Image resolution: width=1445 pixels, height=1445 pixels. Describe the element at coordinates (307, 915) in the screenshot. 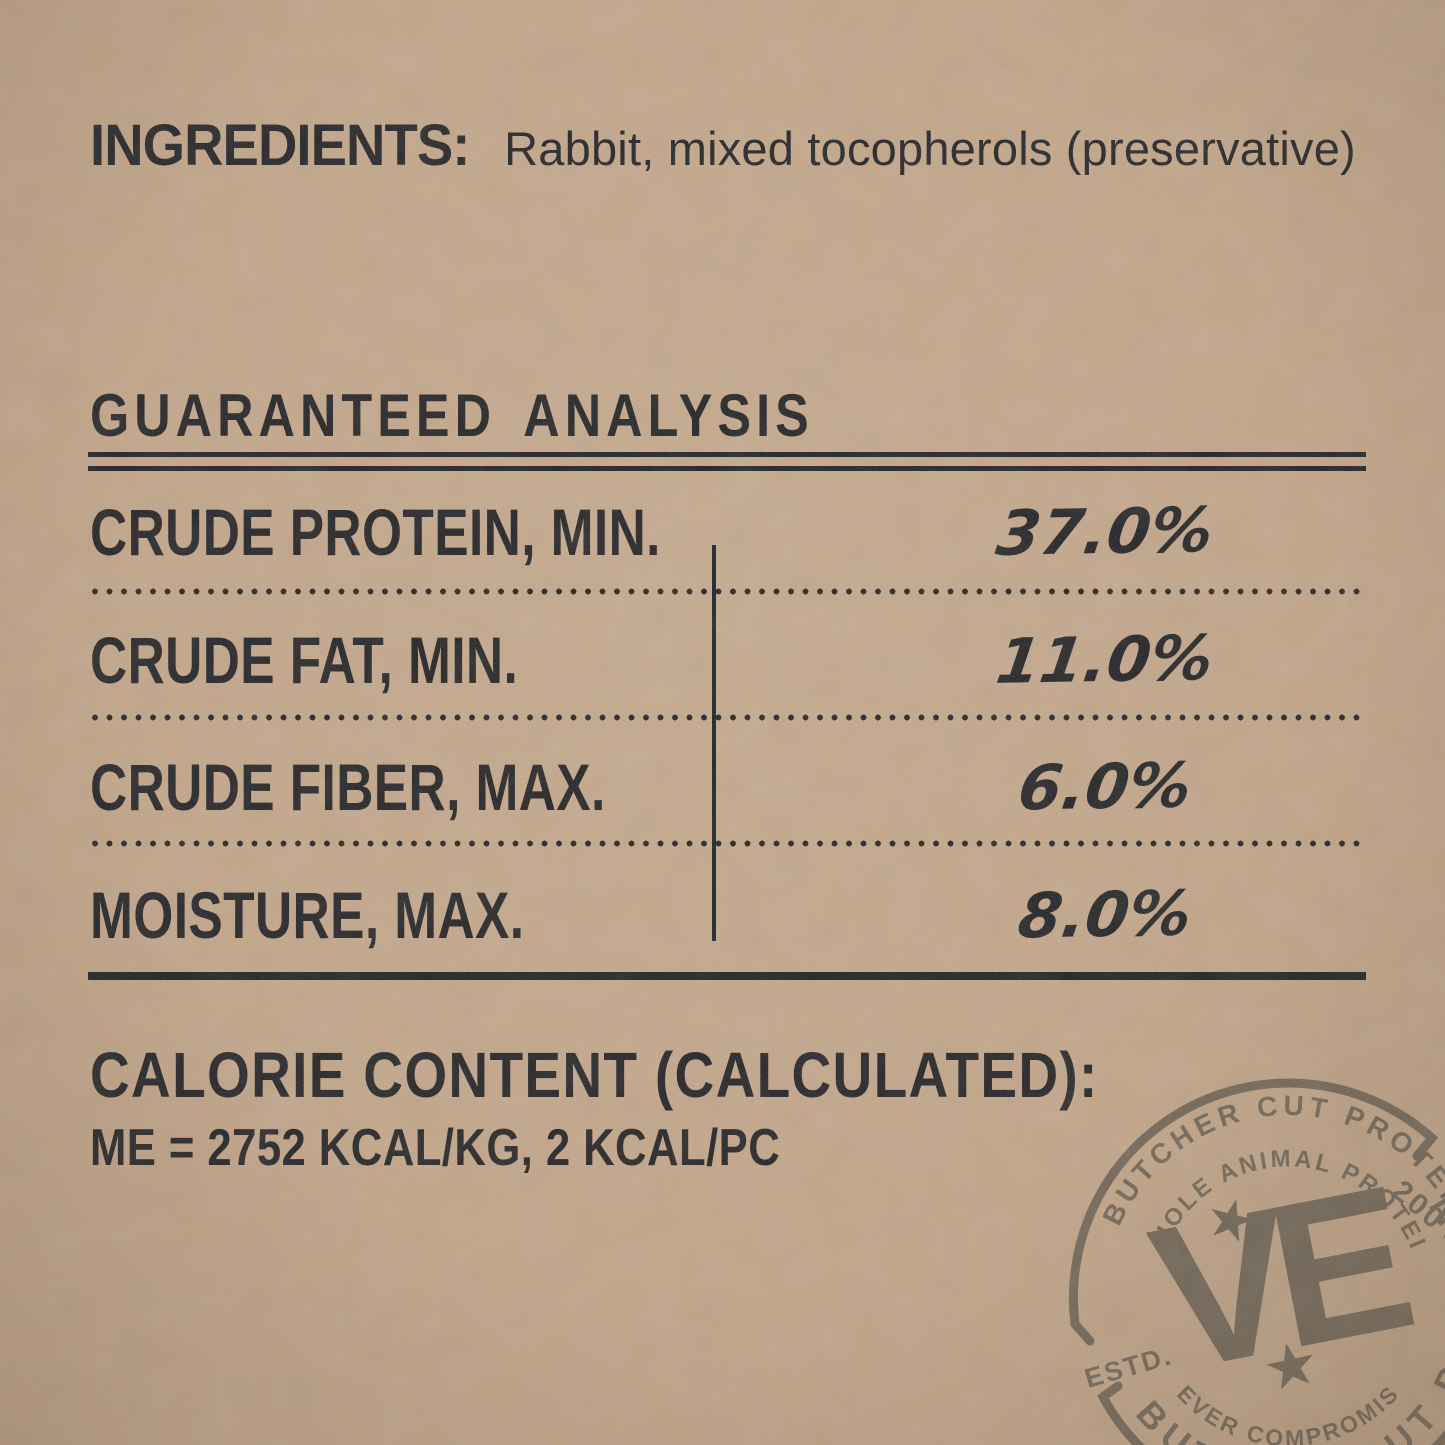

I see `row-label: MOISTURE, MAX.` at that location.